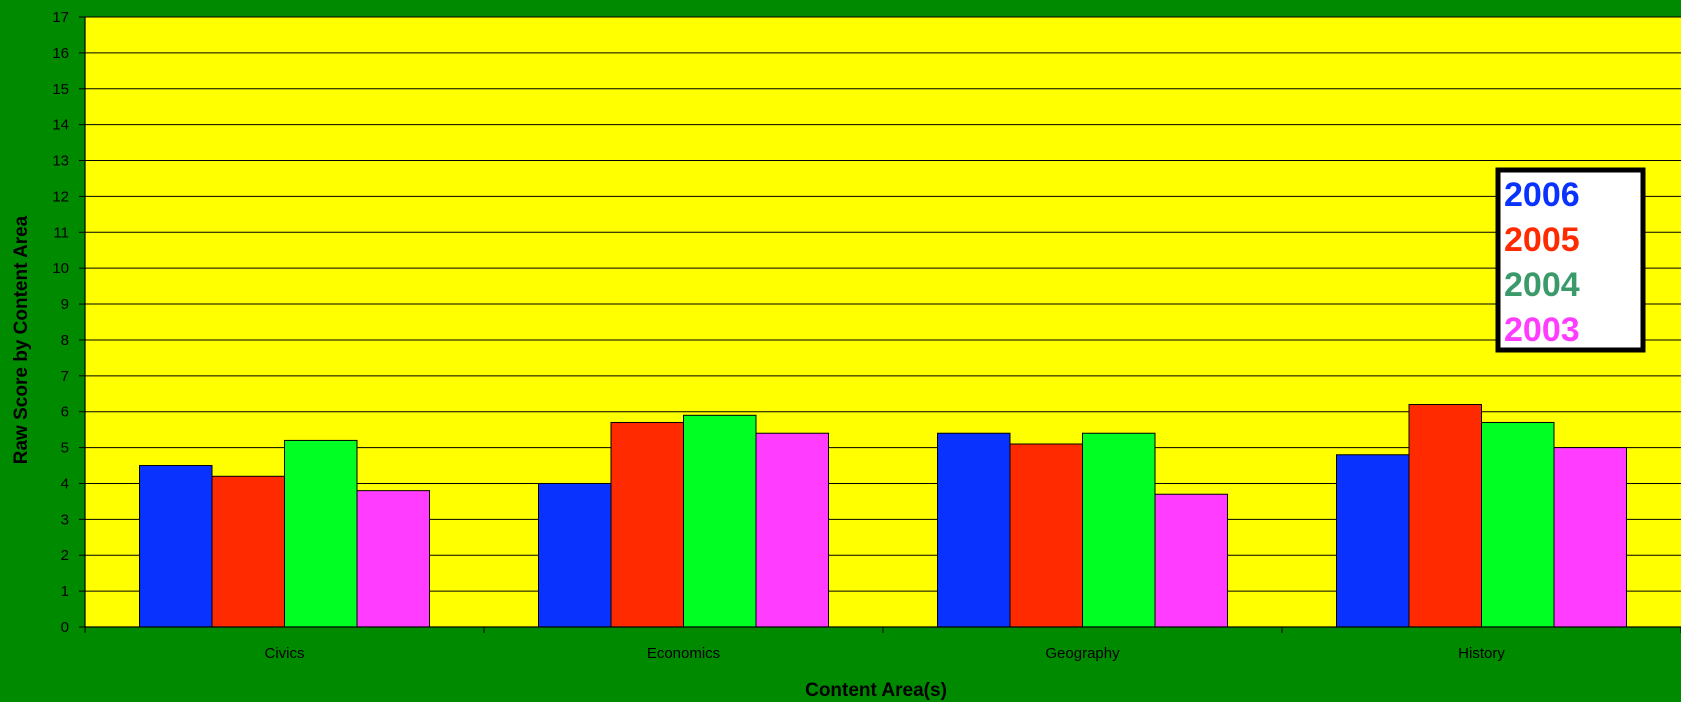 The height and width of the screenshot is (702, 1681). I want to click on y-tick-label: 9, so click(65, 304).